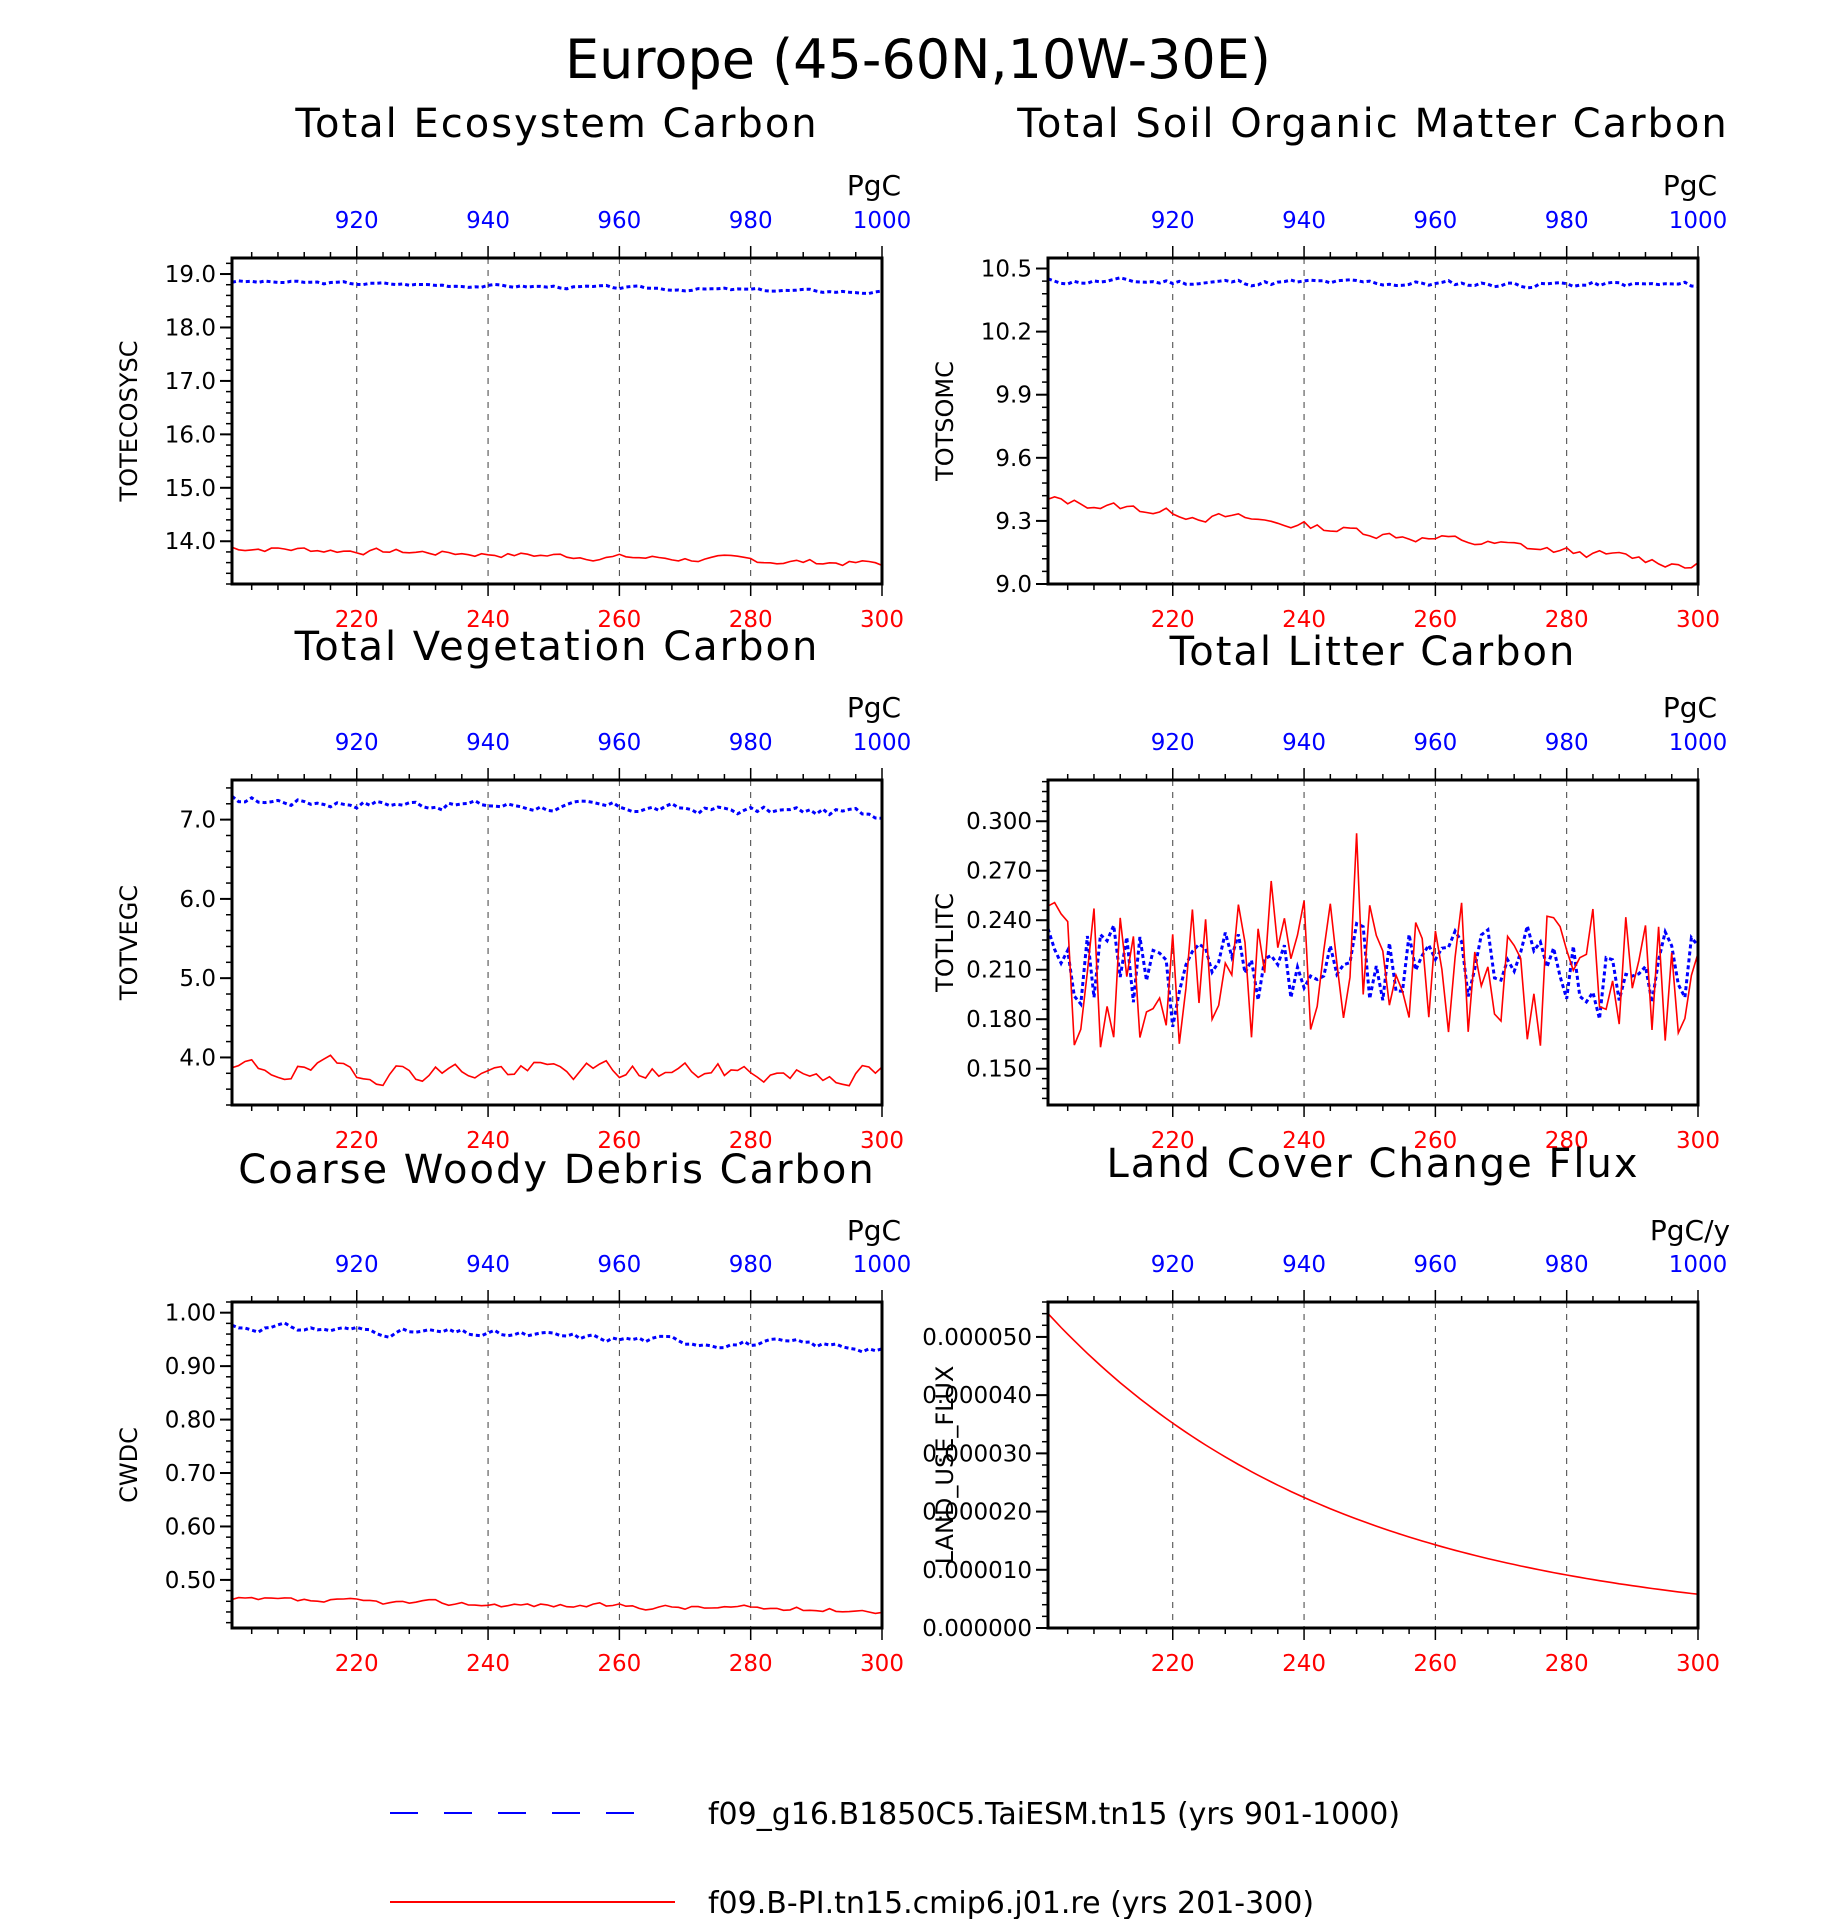 This screenshot has width=1836, height=1919. What do you see at coordinates (977, 1571) in the screenshot?
I see `y-tick-label: 0.000010` at bounding box center [977, 1571].